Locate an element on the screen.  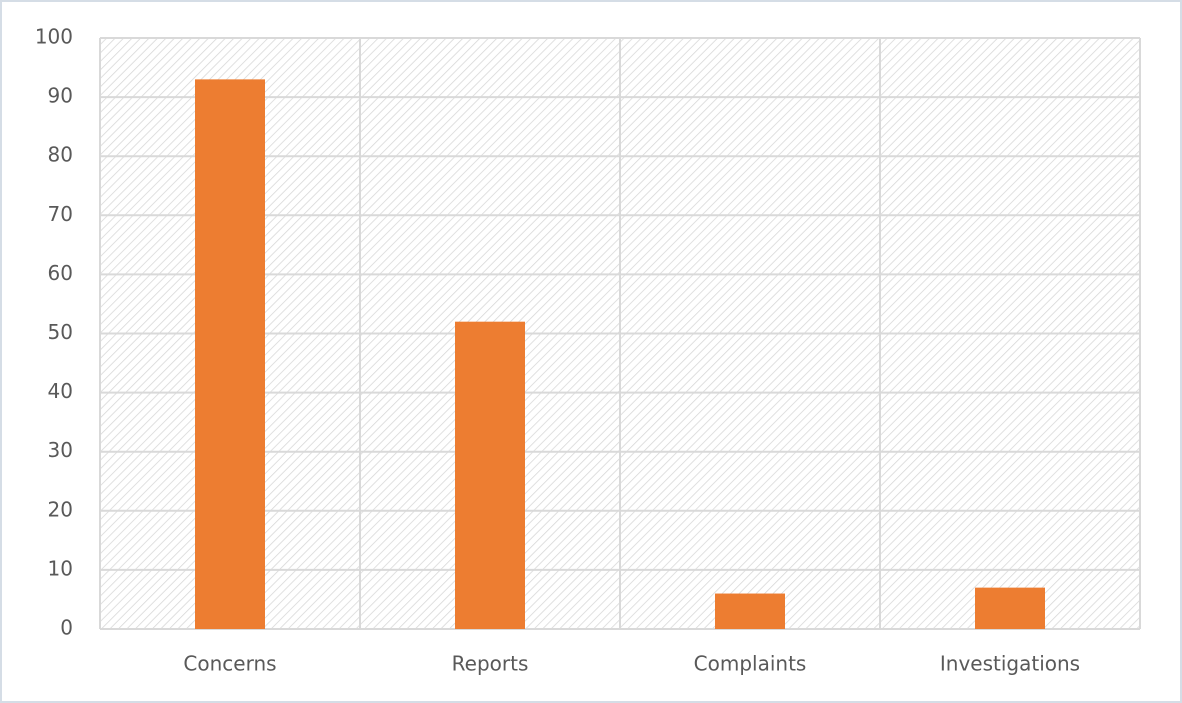
x-tick-label: Investigations is located at coordinates (1010, 664).